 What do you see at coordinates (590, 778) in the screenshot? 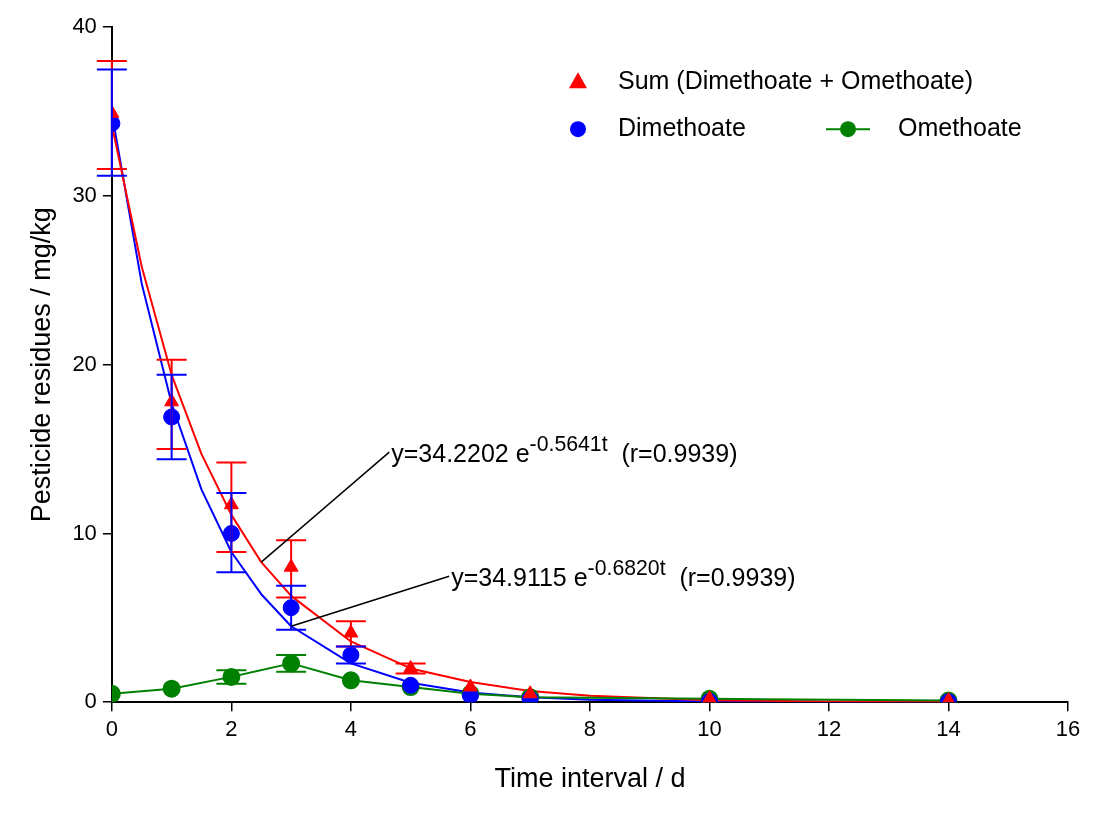
I see `x-axis-title: Time interval / d` at bounding box center [590, 778].